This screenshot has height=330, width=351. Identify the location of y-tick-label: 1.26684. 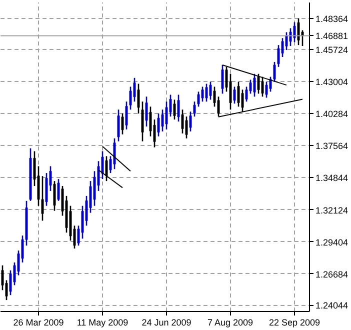
(332, 274).